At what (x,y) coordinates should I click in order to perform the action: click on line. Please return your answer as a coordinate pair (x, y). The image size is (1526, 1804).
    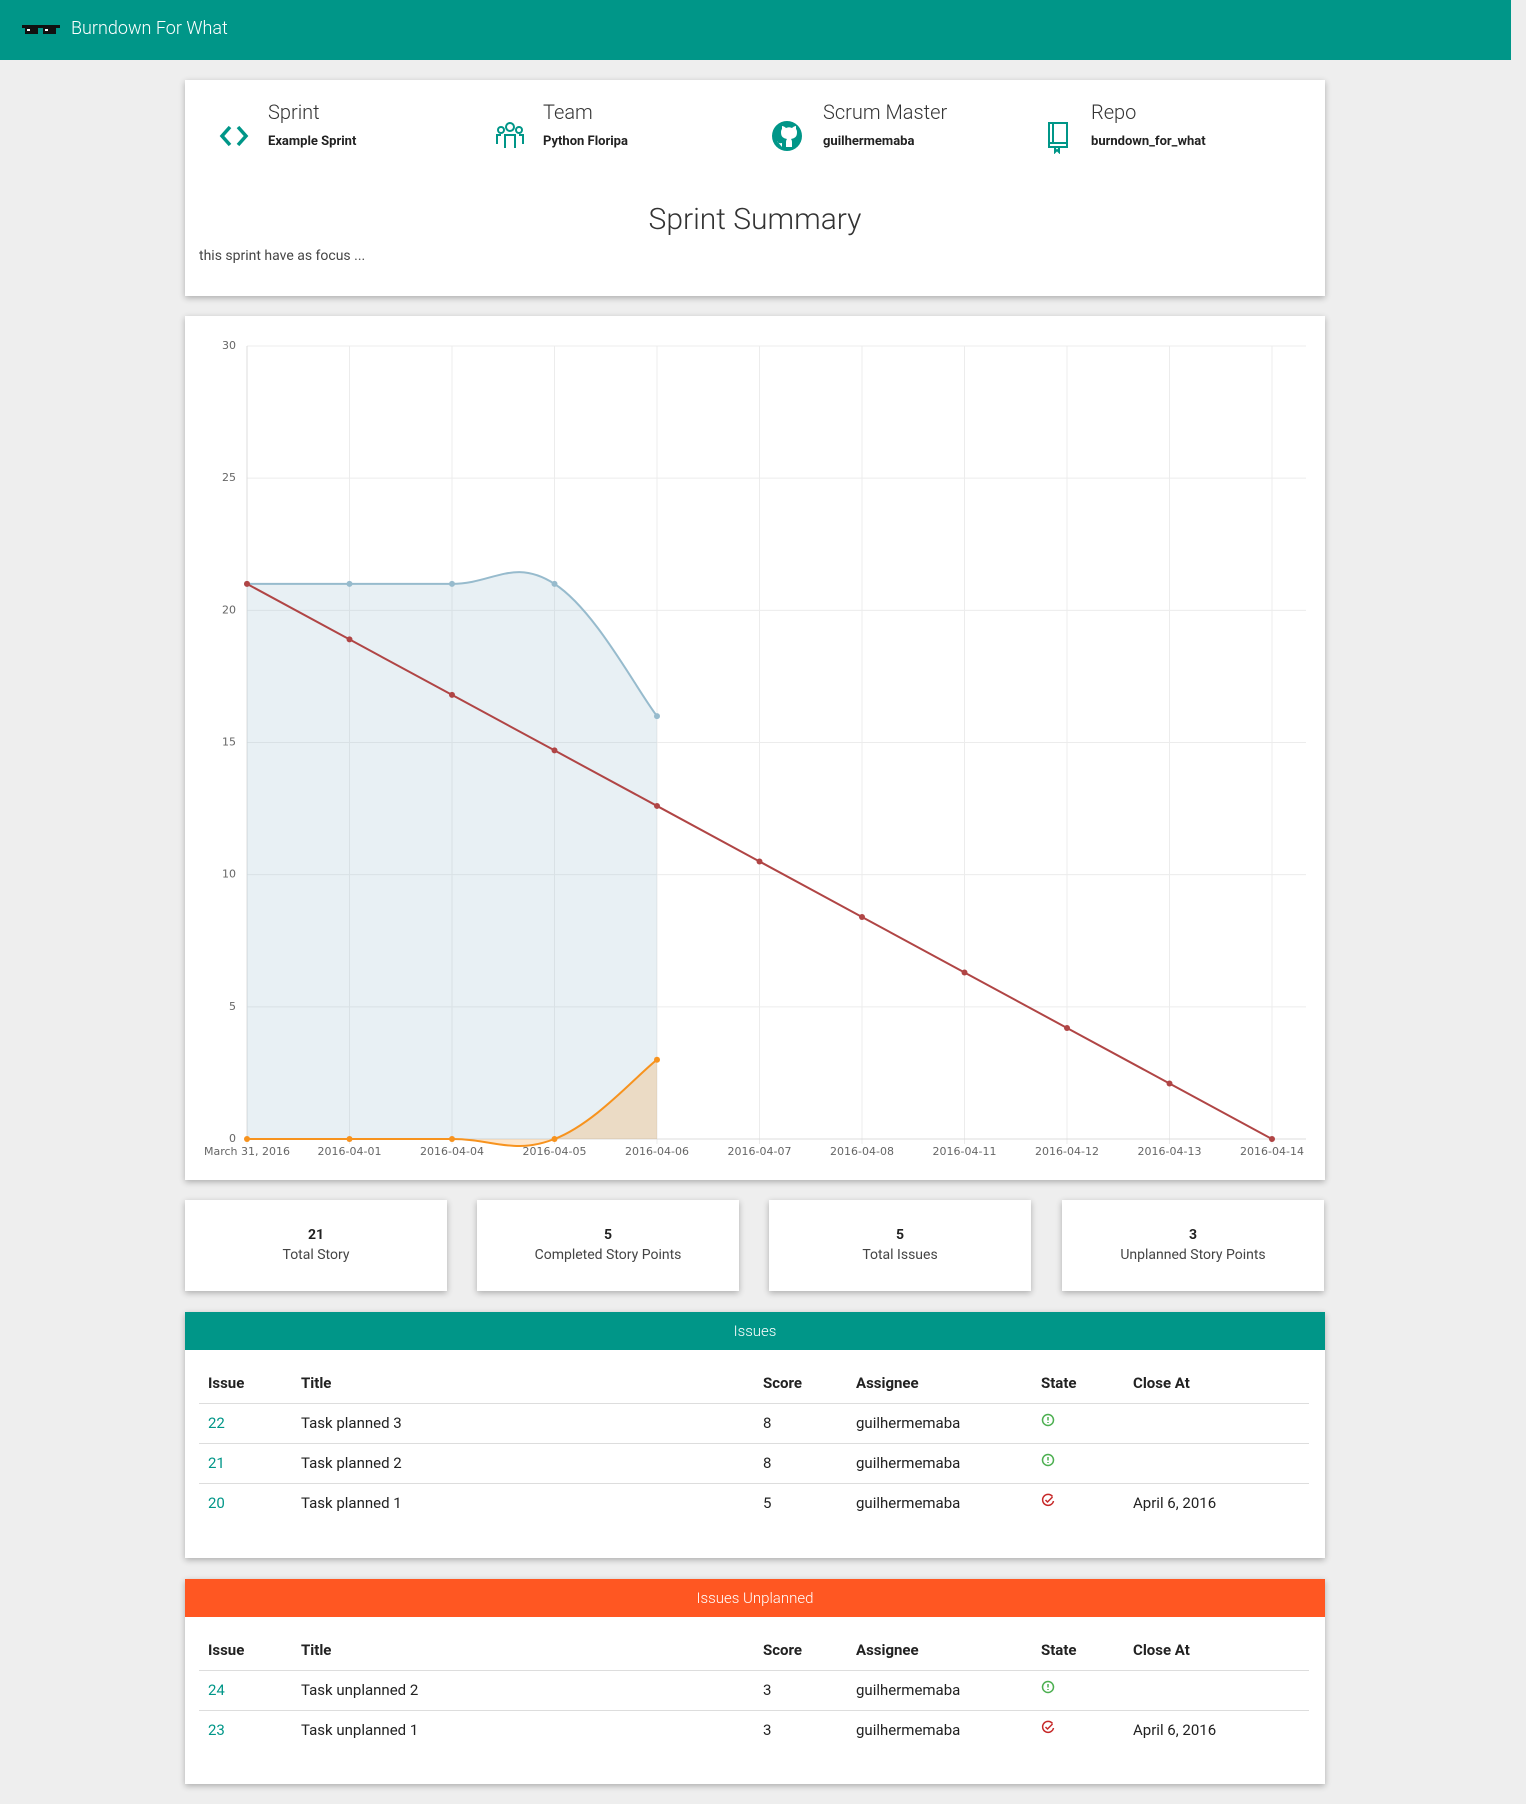
    Looking at the image, I should click on (452, 644).